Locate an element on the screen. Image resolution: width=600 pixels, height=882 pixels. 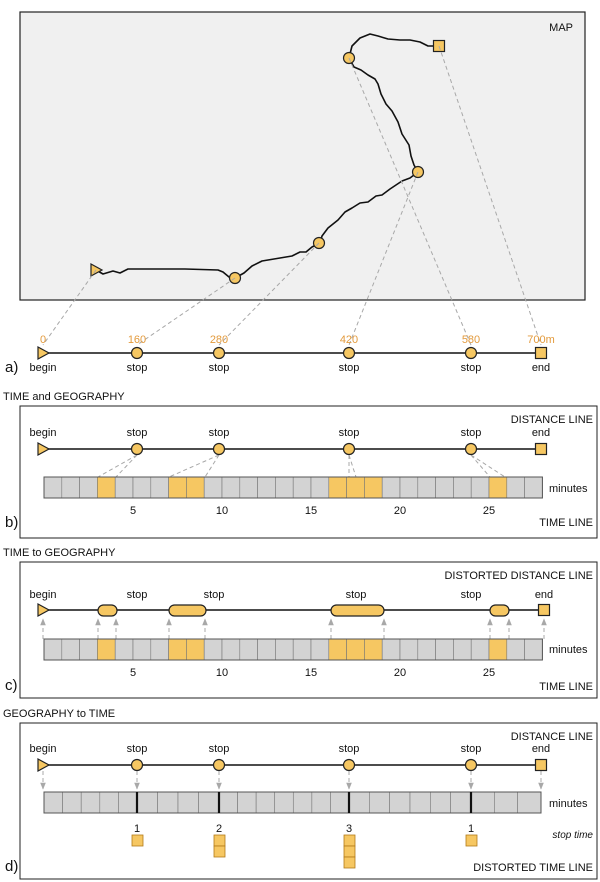
panel-subtitle-b: TIME LINE is located at coordinates (566, 523).